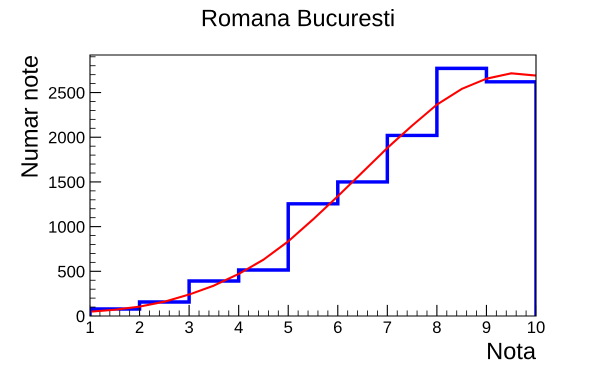 This screenshot has height=372, width=596. Describe the element at coordinates (66, 182) in the screenshot. I see `y-tick-label: 1500` at that location.